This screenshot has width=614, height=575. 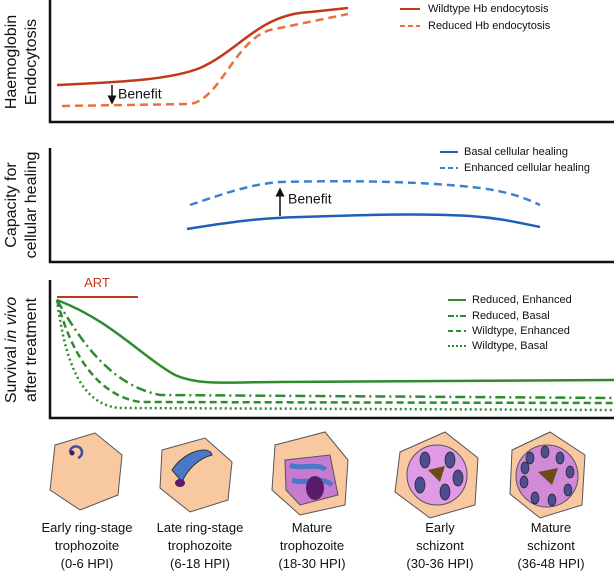 What do you see at coordinates (510, 346) in the screenshot?
I see `legend-label: Wildtype, Basal` at bounding box center [510, 346].